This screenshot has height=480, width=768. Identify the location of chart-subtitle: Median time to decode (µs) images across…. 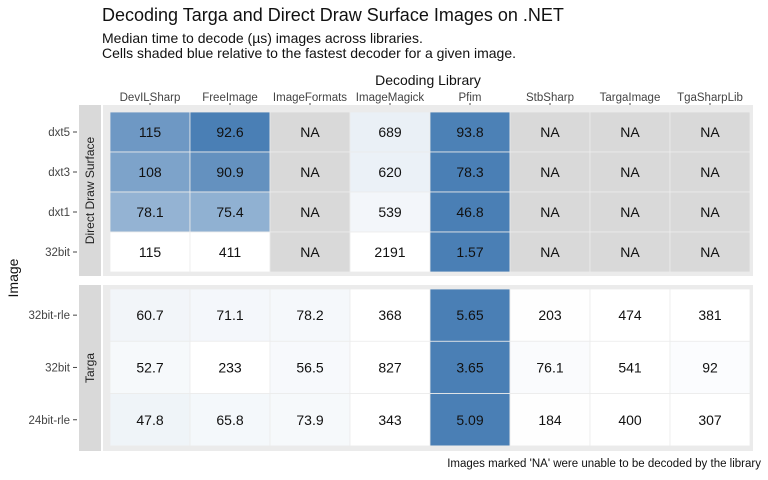
(309, 46).